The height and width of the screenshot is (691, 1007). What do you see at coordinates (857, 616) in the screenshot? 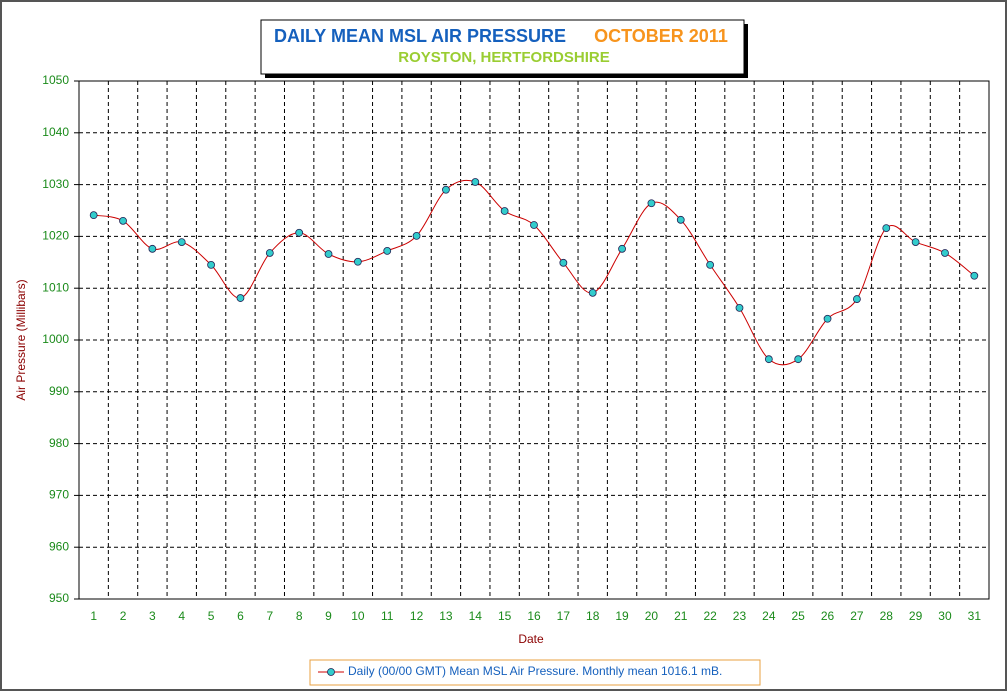
I see `x-tick-label: 27` at bounding box center [857, 616].